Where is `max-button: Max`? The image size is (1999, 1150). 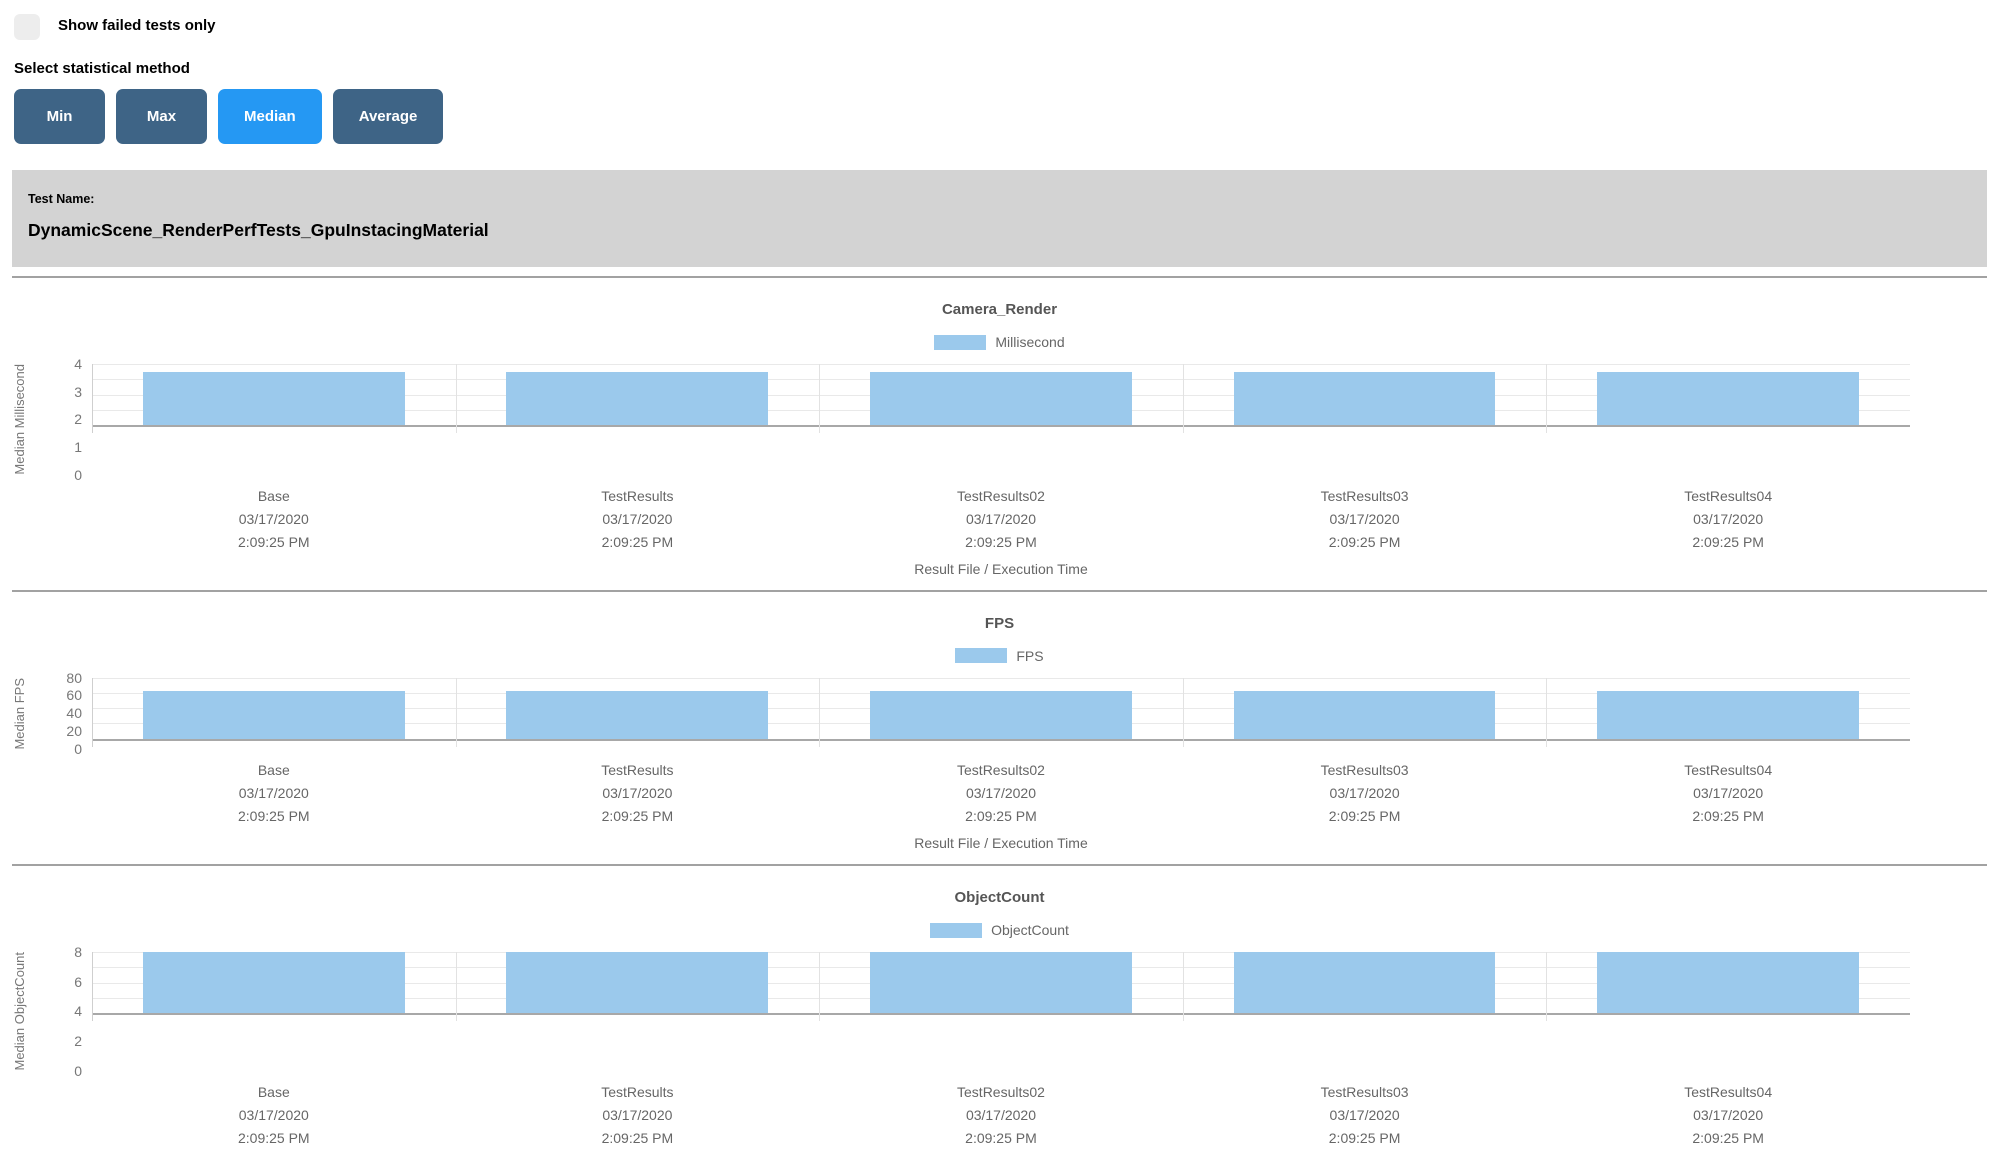 max-button: Max is located at coordinates (161, 116).